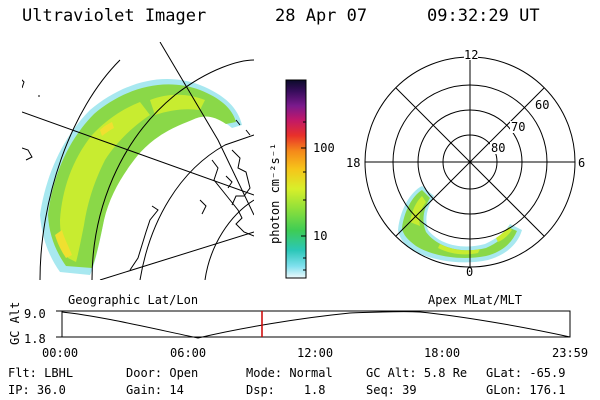  I want to click on xtick-0600: 06:00, so click(188, 353).